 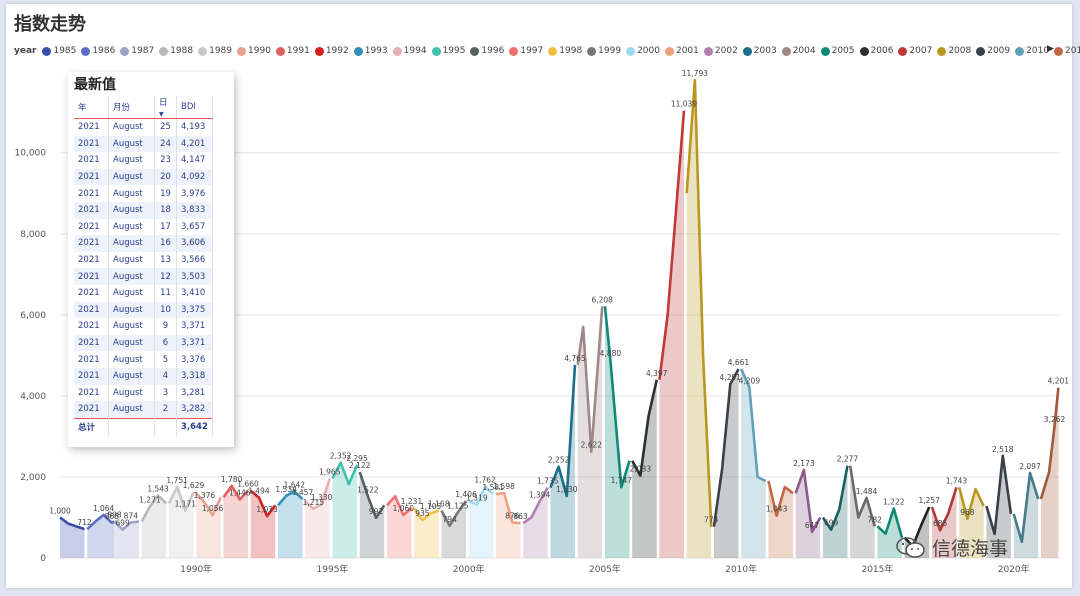 What do you see at coordinates (112, 516) in the screenshot?
I see `data-label: 868` at bounding box center [112, 516].